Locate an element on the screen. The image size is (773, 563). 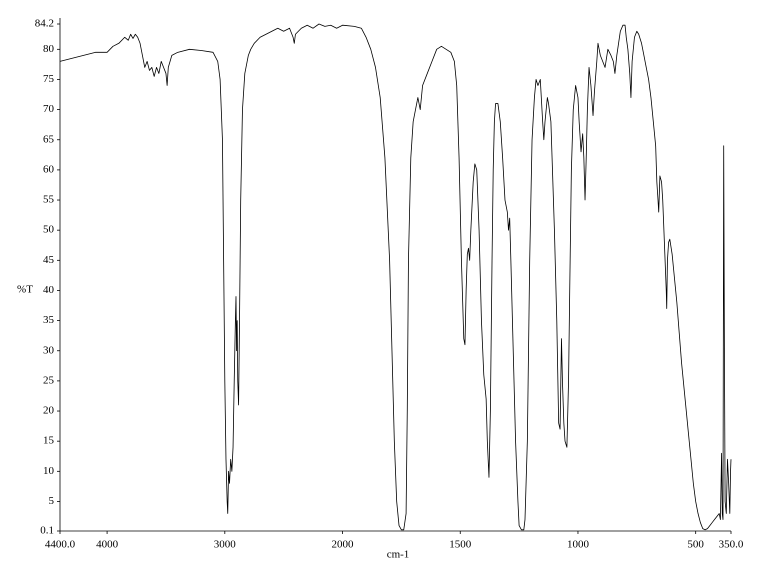
x-tick-label: 4000 is located at coordinates (107, 545).